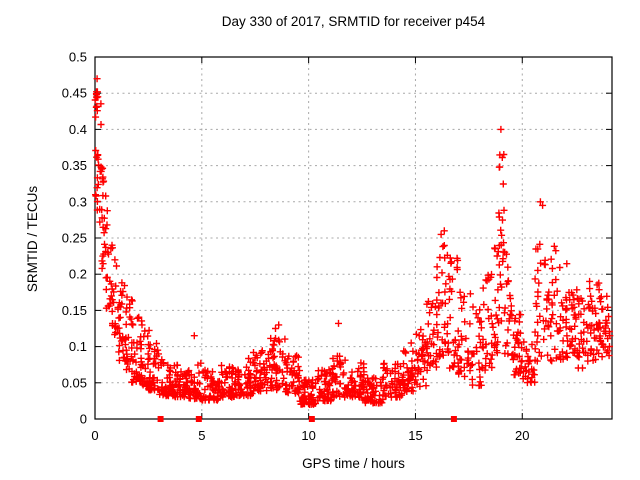 The width and height of the screenshot is (640, 480). I want to click on y-tick-label: 0.35, so click(74, 165).